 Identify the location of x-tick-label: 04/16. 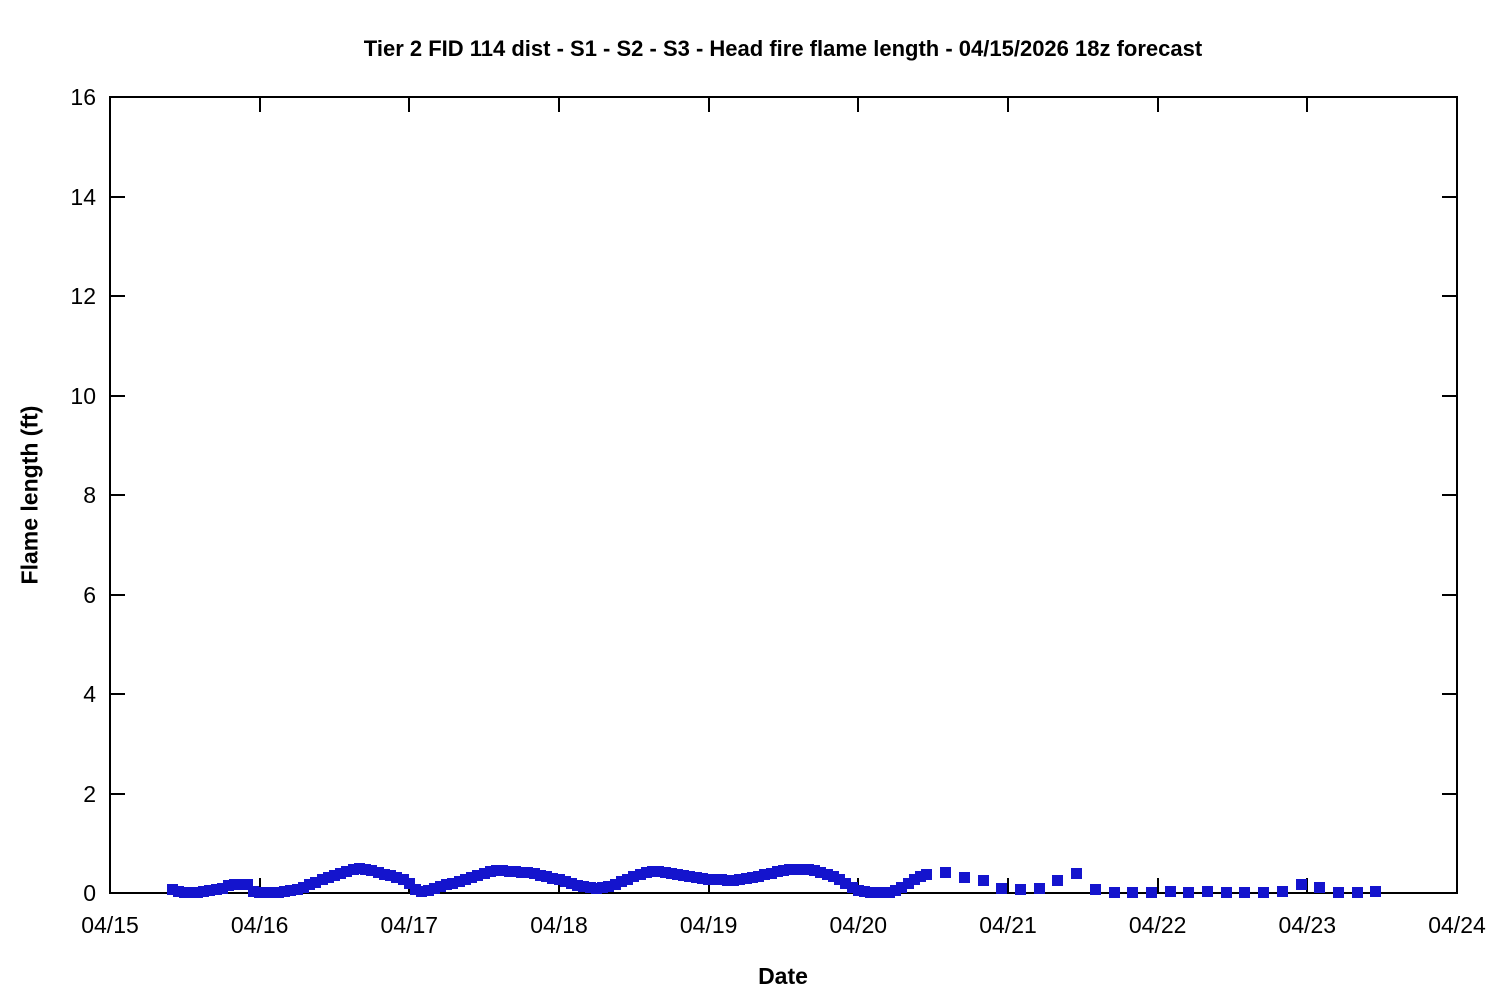
(259, 925).